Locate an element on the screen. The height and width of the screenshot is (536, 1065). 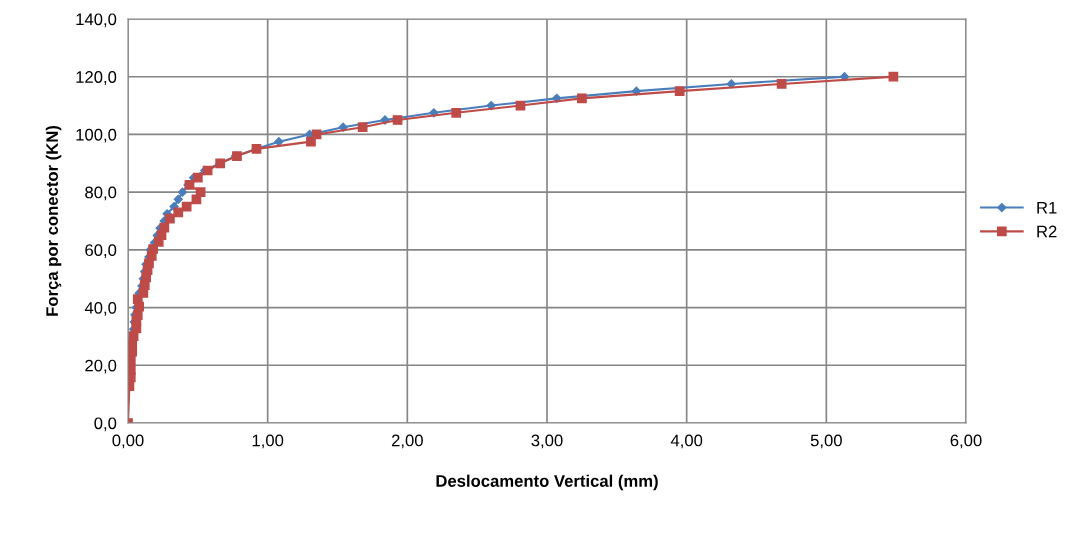
x-tick-label: 2,00 is located at coordinates (407, 441).